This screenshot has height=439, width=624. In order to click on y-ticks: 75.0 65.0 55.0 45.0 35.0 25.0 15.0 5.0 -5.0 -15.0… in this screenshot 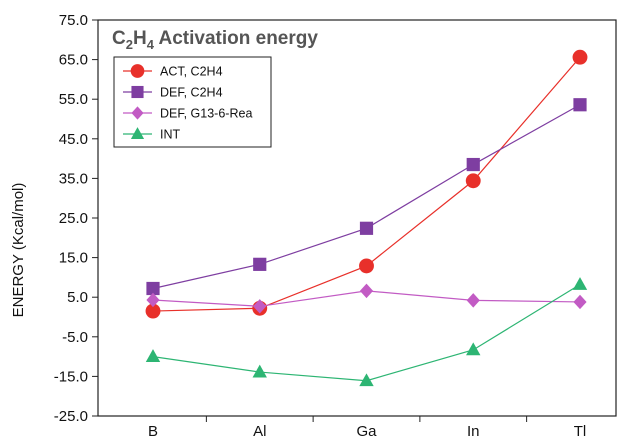, I will do `click(76, 218)`.